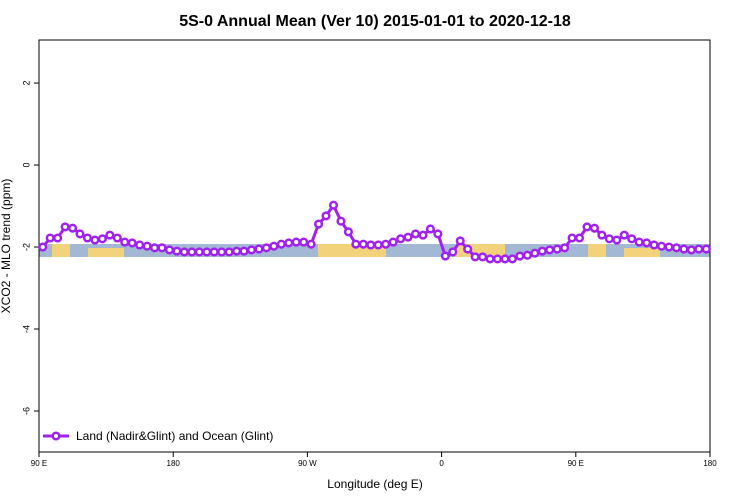 The height and width of the screenshot is (500, 750). What do you see at coordinates (26, 83) in the screenshot?
I see `y-tick-label: 2` at bounding box center [26, 83].